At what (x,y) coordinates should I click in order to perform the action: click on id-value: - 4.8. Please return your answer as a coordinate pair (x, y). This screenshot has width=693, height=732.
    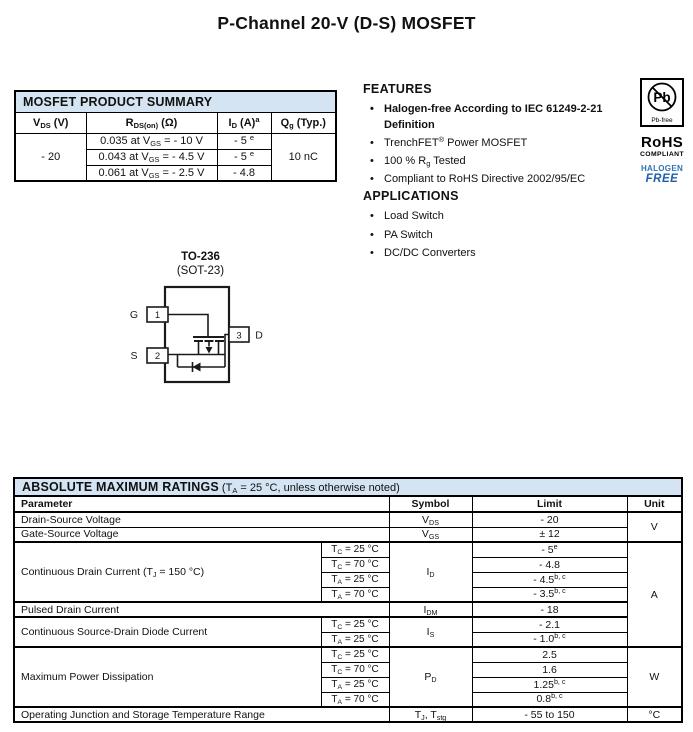
    Looking at the image, I should click on (244, 173).